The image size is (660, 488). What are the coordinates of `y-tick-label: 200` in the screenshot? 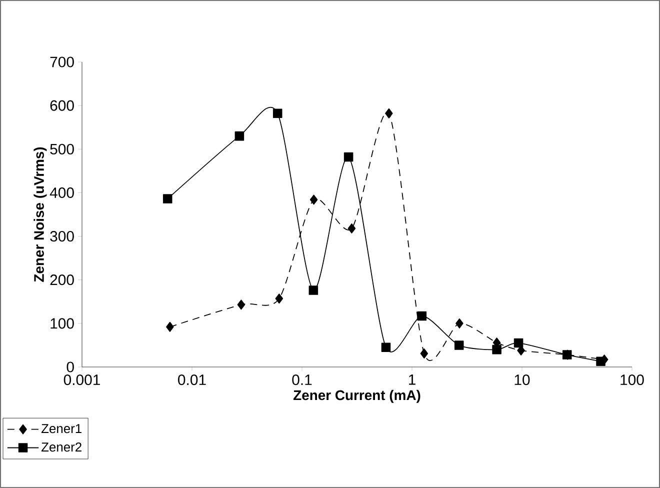 It's located at (62, 280).